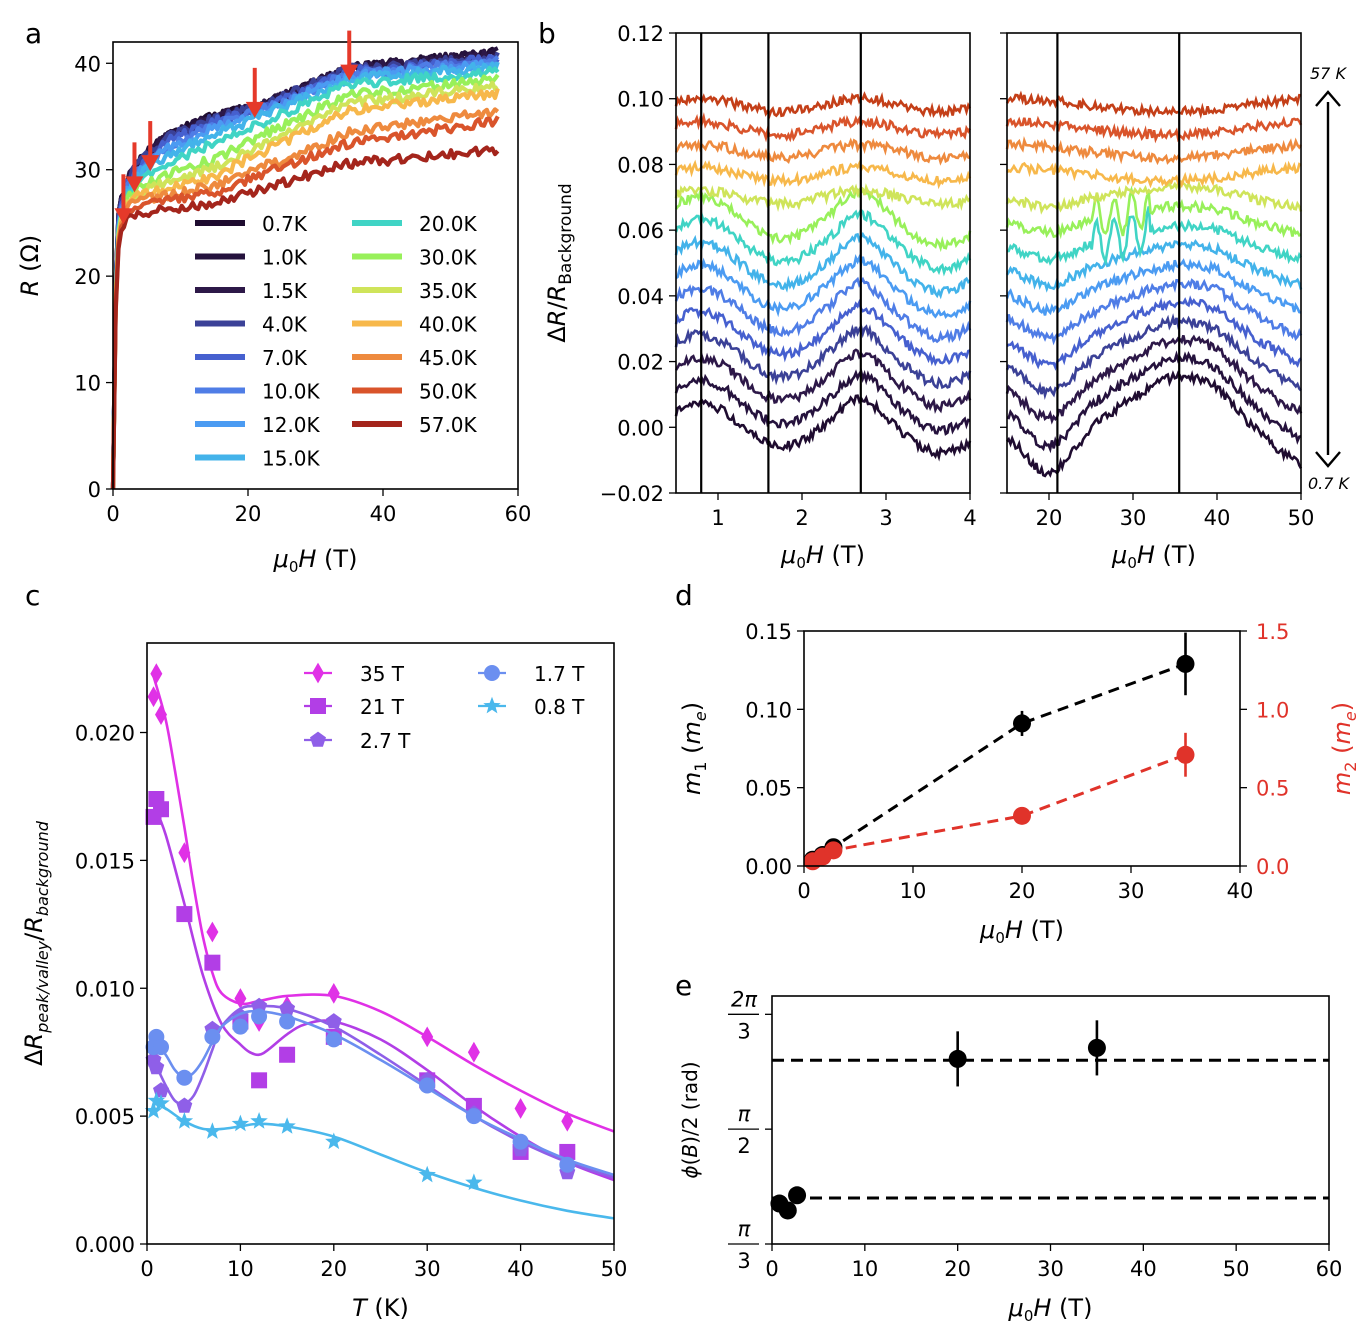 This screenshot has height=1344, width=1366. What do you see at coordinates (1272, 867) in the screenshot?
I see `panel-d-ytick-right-label: 0.0` at bounding box center [1272, 867].